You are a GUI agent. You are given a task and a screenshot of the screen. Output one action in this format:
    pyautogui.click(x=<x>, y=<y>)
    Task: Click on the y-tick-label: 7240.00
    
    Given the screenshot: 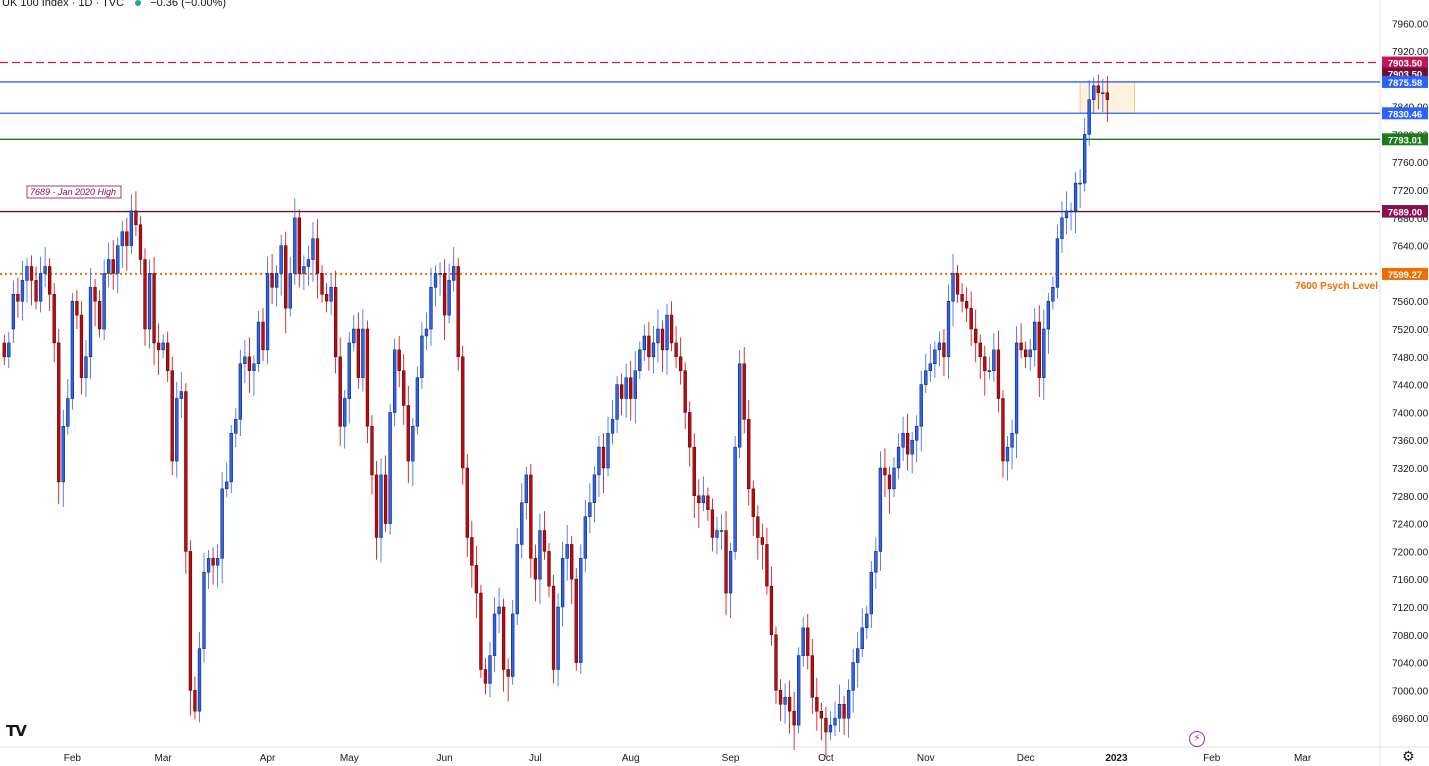 What is the action you would take?
    pyautogui.click(x=1410, y=525)
    